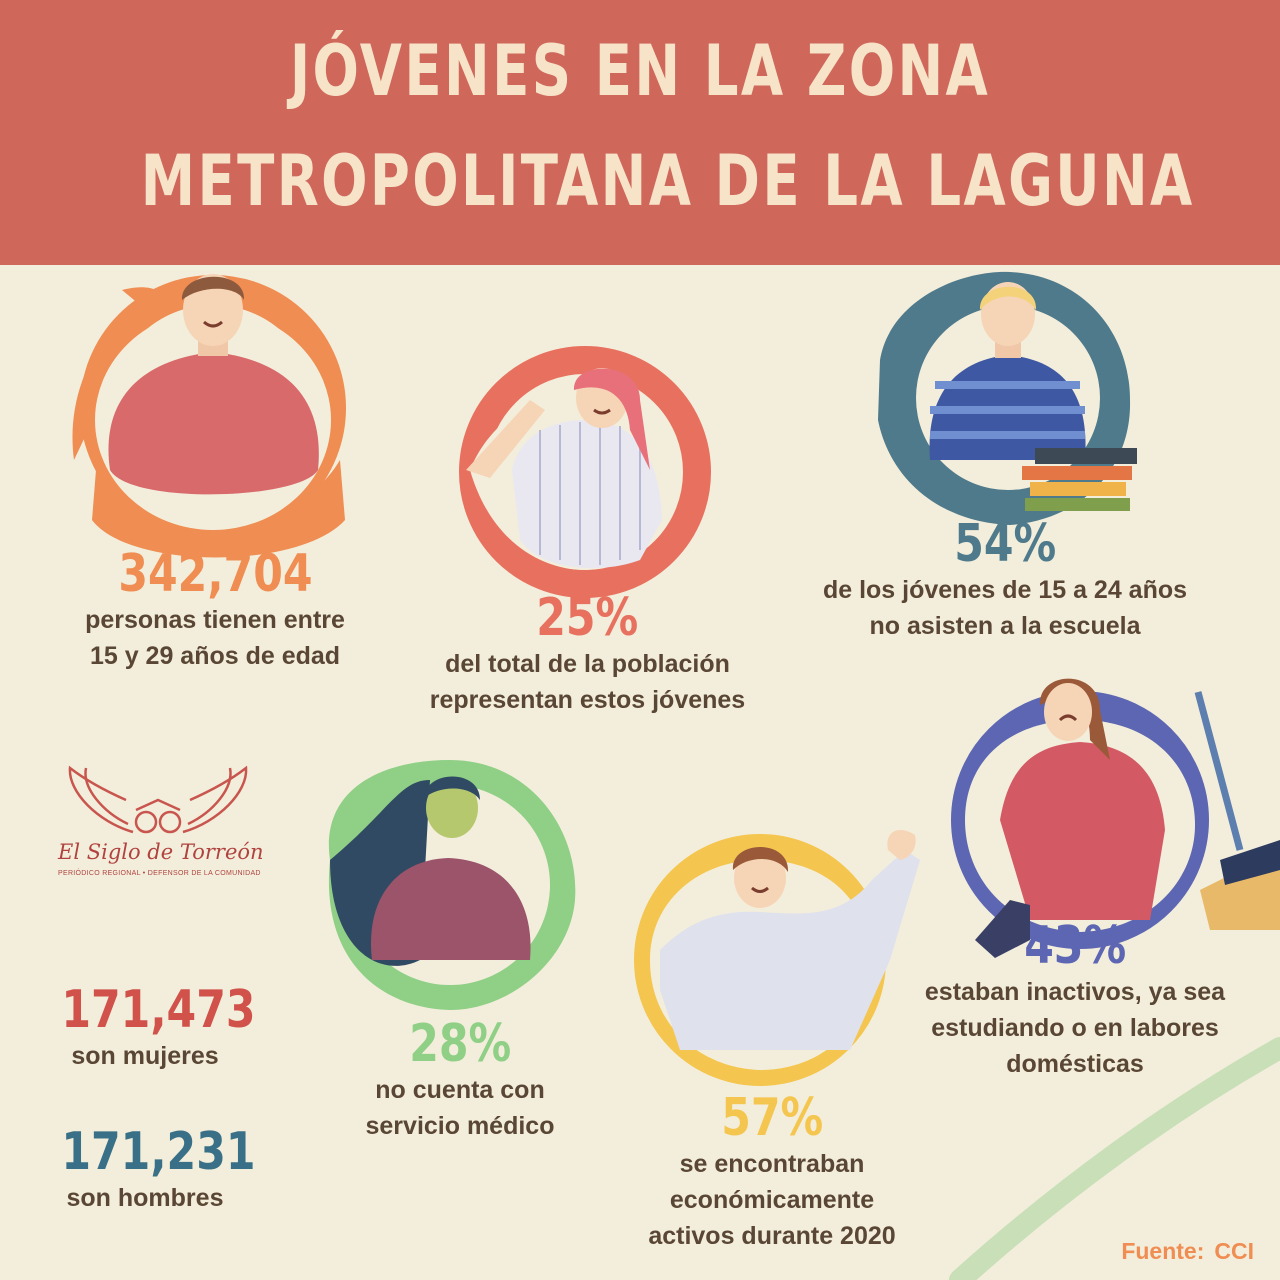 The height and width of the screenshot is (1280, 1280). I want to click on stat-text-line: activos durante 2020, so click(772, 1236).